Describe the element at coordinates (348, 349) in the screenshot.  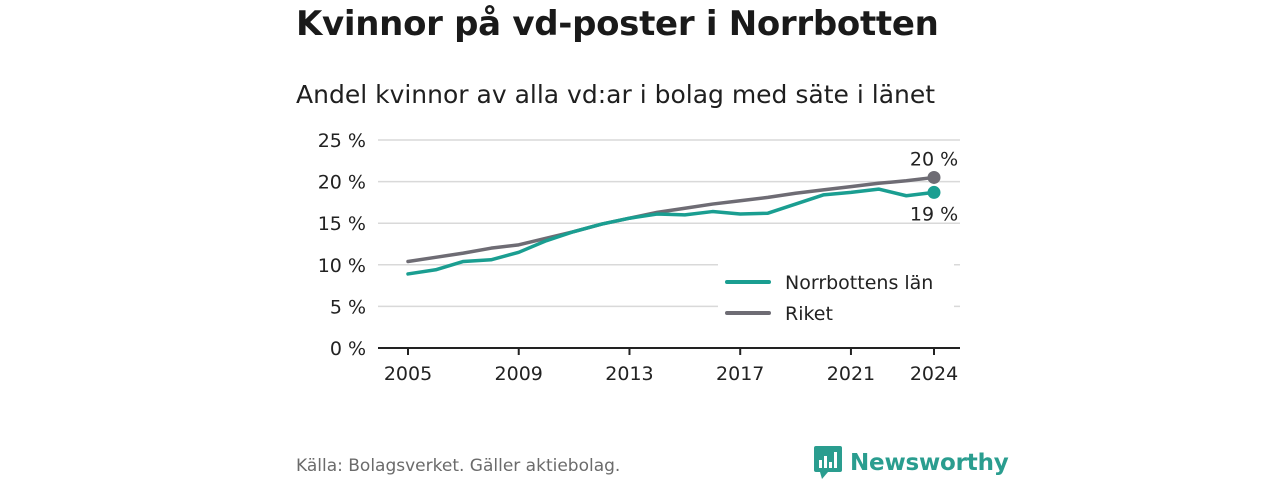
I see `y-tick-label: 0 %` at that location.